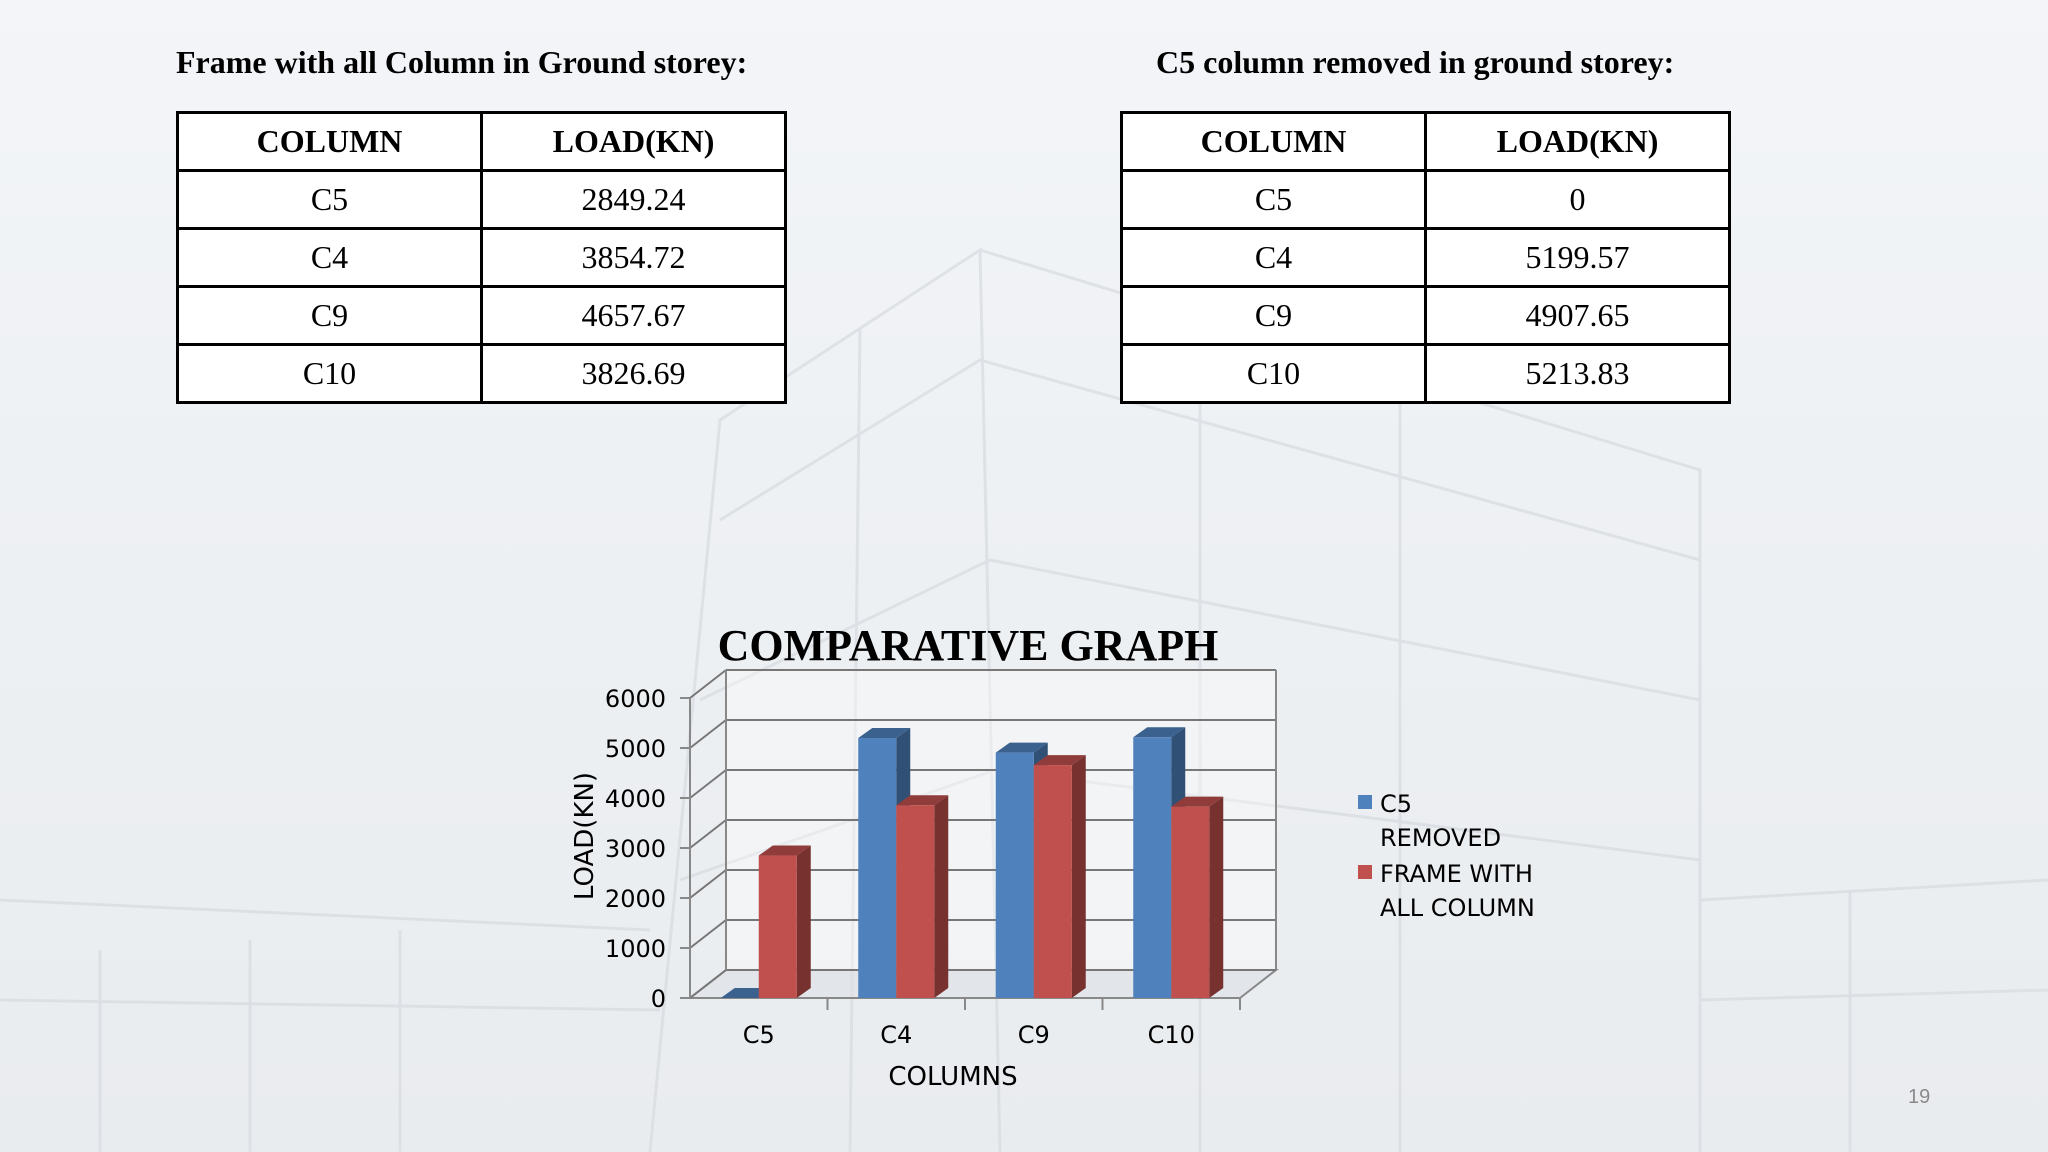  I want to click on table-row: C10 3826.69, so click(481, 373).